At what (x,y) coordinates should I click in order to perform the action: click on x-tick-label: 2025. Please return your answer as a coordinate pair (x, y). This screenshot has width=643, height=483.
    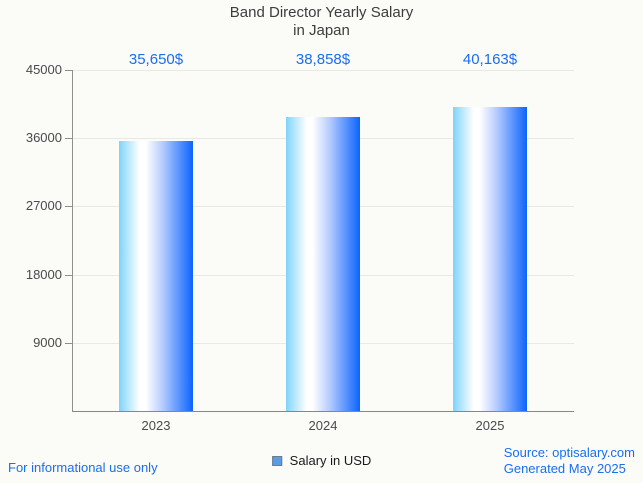
    Looking at the image, I should click on (490, 425).